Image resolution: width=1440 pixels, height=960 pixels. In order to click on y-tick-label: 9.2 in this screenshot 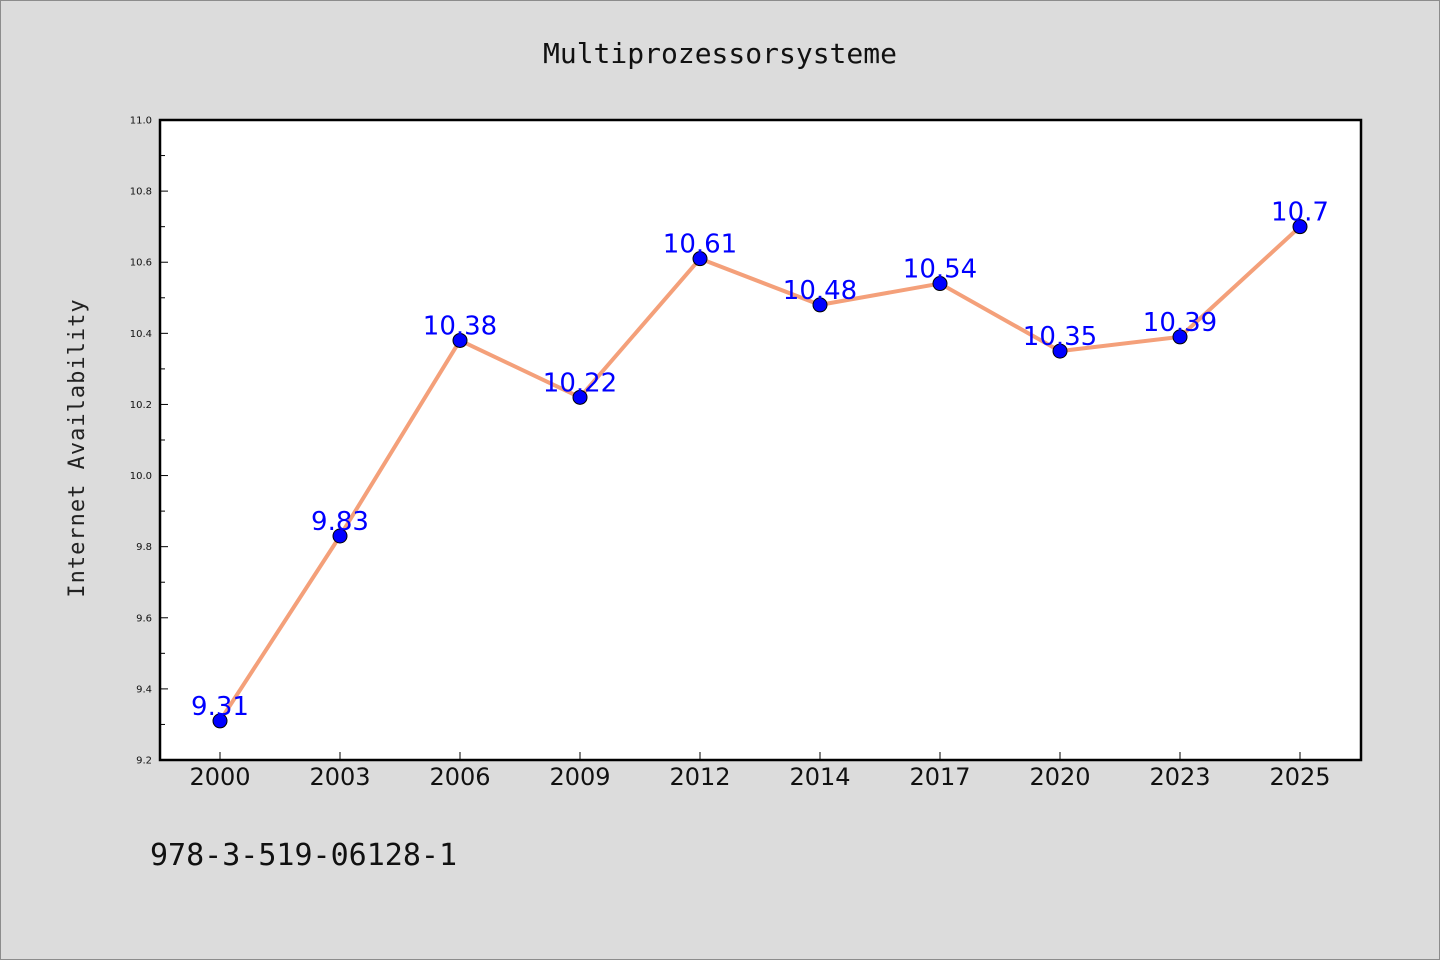, I will do `click(144, 761)`.